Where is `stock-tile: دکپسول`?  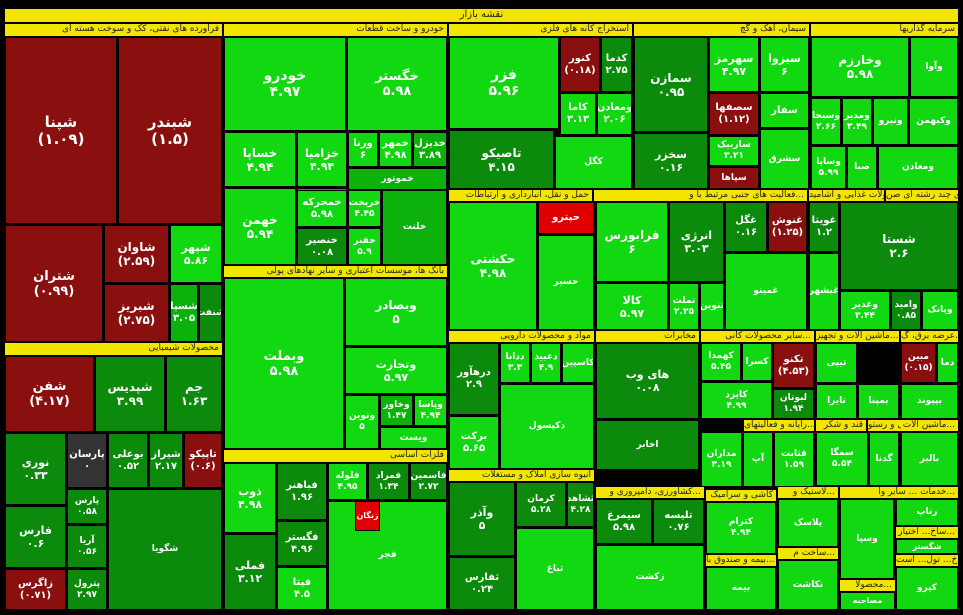 stock-tile: دکپسول is located at coordinates (547, 426).